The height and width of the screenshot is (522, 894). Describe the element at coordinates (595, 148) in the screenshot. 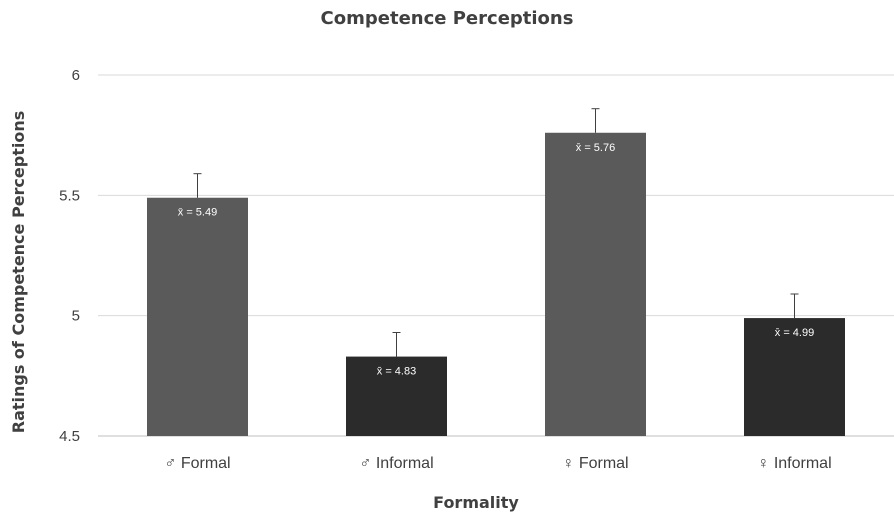

I see `data-label: x̄ = 5.76` at that location.